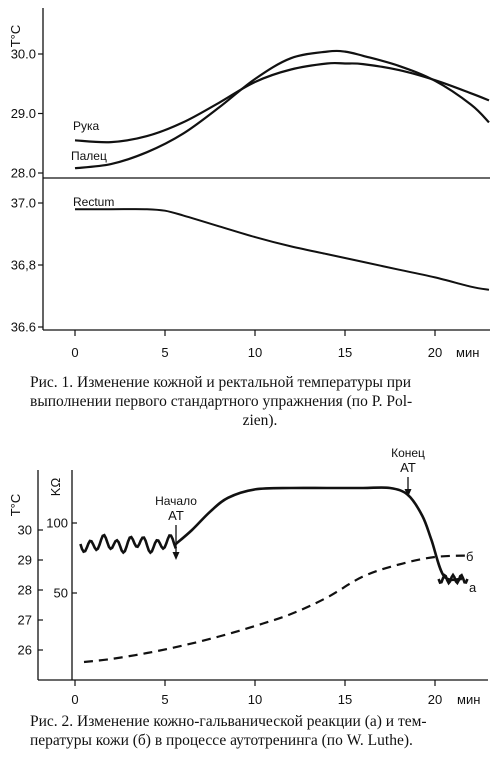 The image size is (500, 768). Describe the element at coordinates (473, 587) in the screenshot. I see `series-label-a: а` at that location.